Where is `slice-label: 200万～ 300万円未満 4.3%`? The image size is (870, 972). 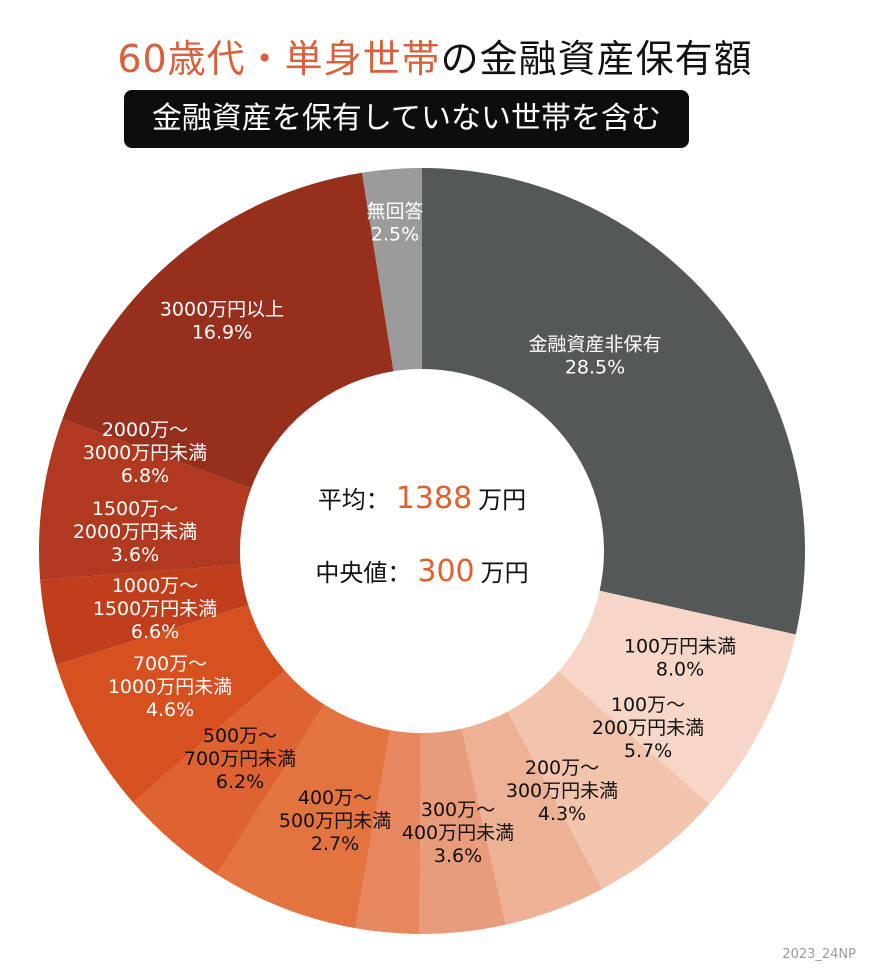
slice-label: 200万～ 300万円未満 4.3% is located at coordinates (562, 791).